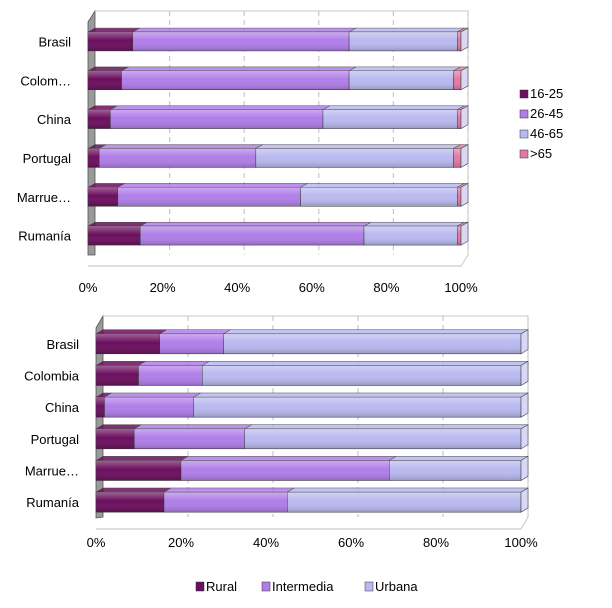  I want to click on legend-label: Intermedia, so click(303, 586).